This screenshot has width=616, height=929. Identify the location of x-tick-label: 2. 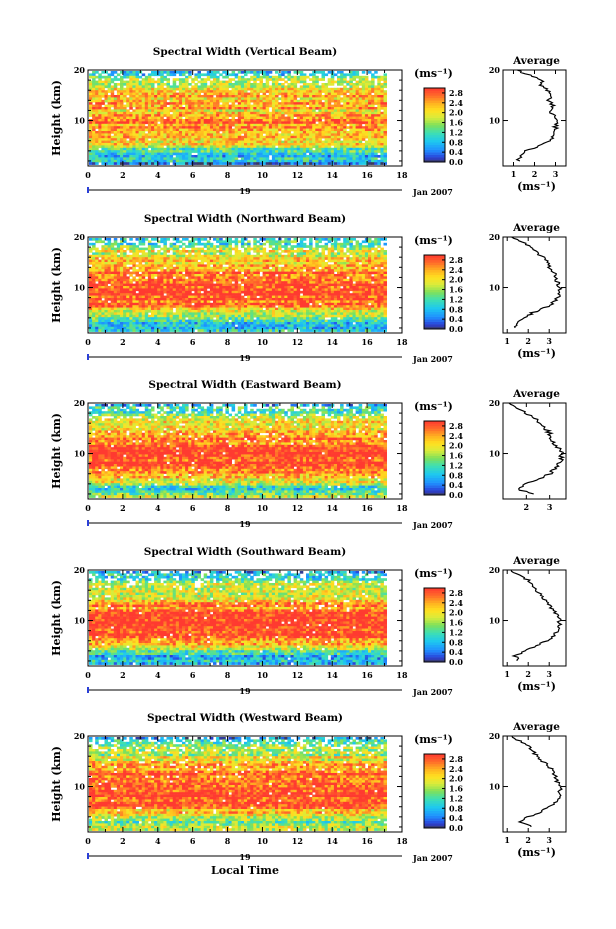
(123, 175).